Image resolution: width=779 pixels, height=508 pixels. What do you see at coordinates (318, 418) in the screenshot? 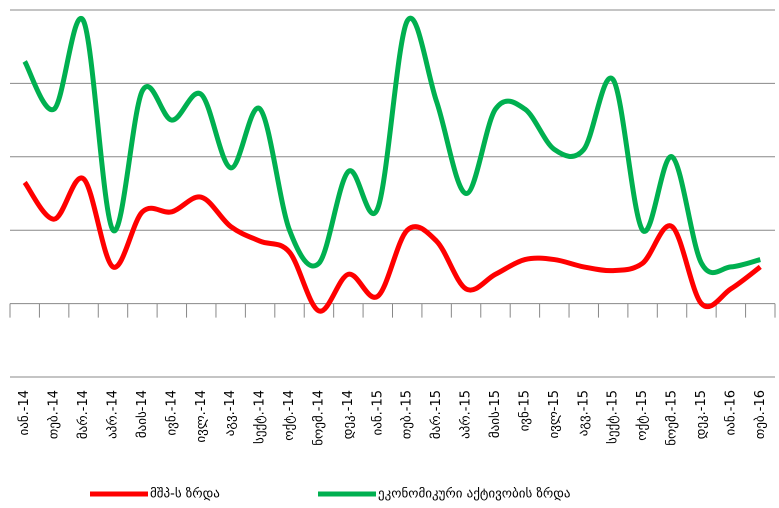
I see `x-tick-label: ნოემ.-14` at bounding box center [318, 418].